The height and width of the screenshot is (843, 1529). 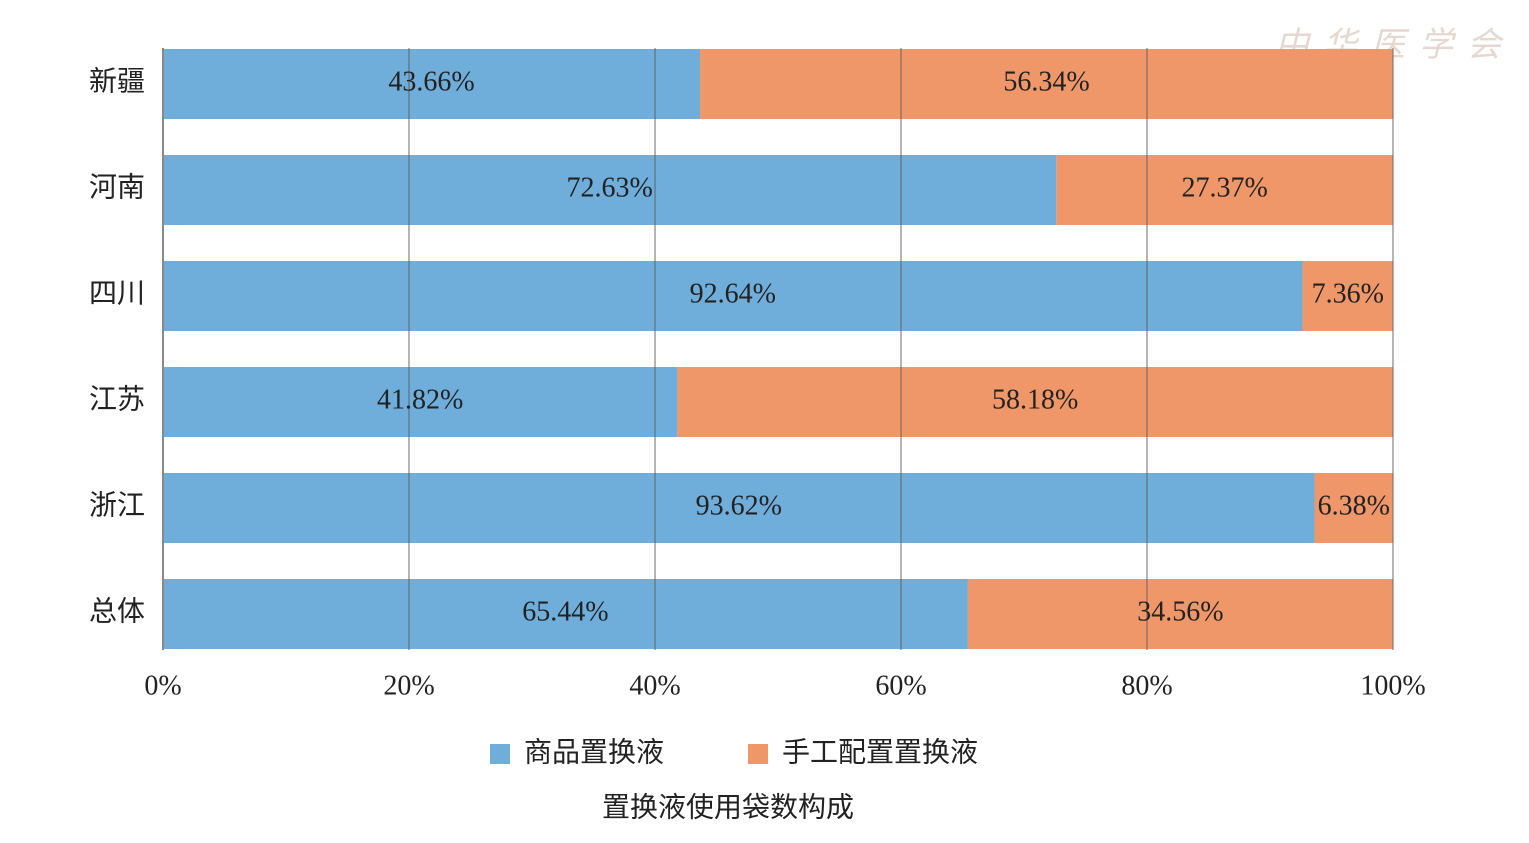 I want to click on legend-label: 手工配置置换液, so click(x=880, y=752).